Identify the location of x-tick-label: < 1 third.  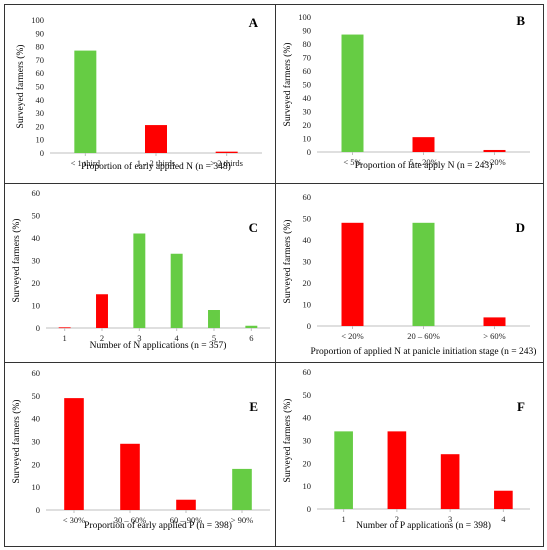
(86, 163).